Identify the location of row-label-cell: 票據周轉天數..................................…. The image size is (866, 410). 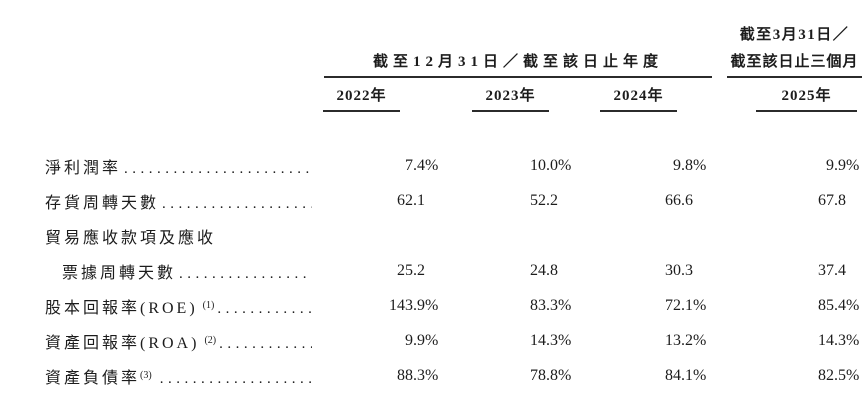
(182, 271).